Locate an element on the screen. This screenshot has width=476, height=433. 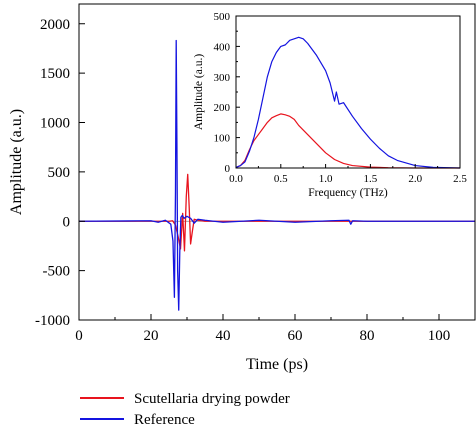
inset-series-line-reference is located at coordinates (348, 102).